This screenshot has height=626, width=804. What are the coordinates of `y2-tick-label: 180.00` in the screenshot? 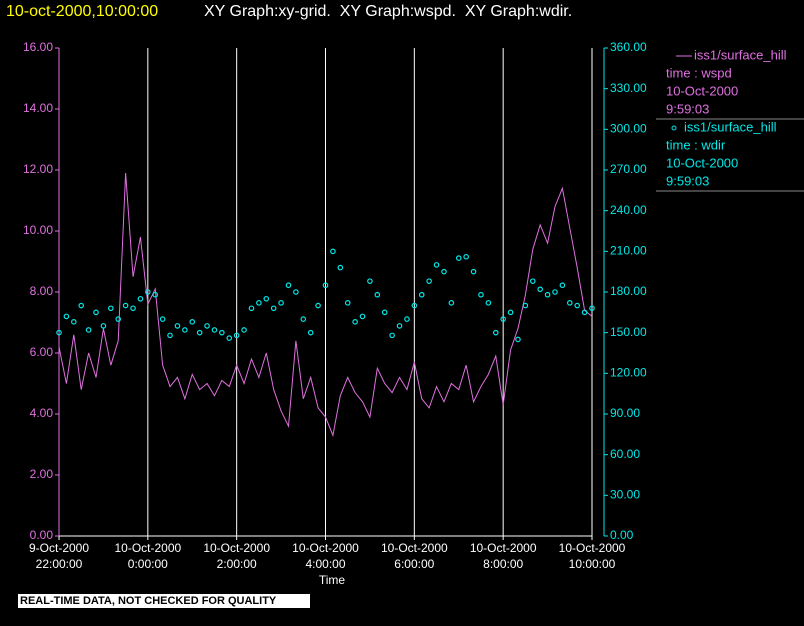 It's located at (628, 291).